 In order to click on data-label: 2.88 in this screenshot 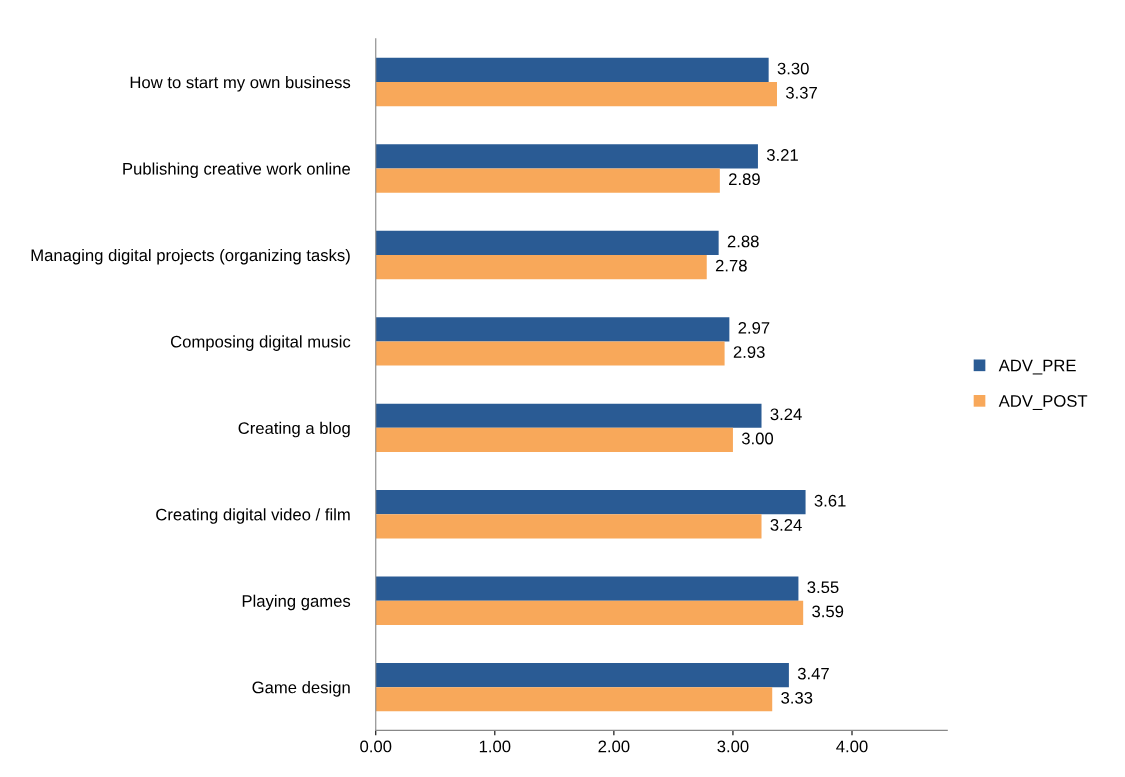, I will do `click(743, 241)`.